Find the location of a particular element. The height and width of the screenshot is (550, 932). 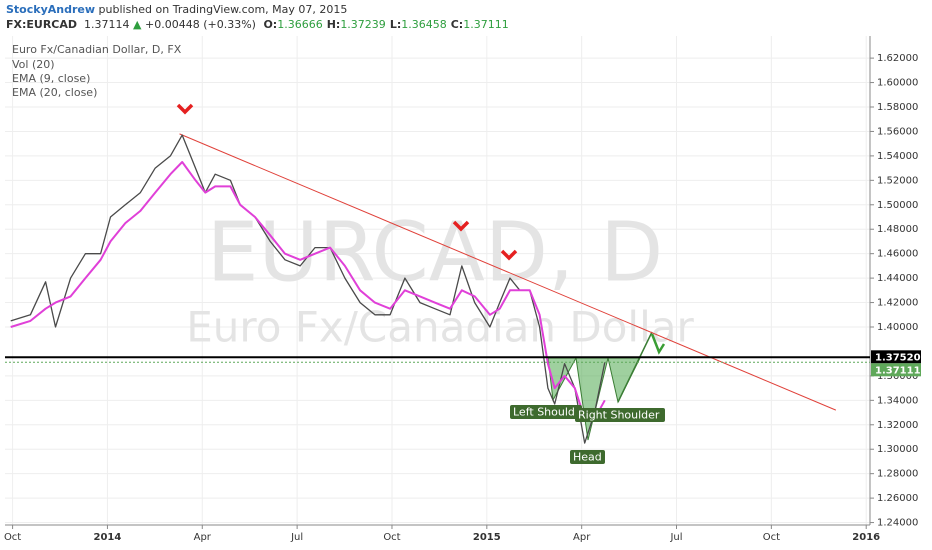

y-tick-label: 1.34000 is located at coordinates (897, 400).